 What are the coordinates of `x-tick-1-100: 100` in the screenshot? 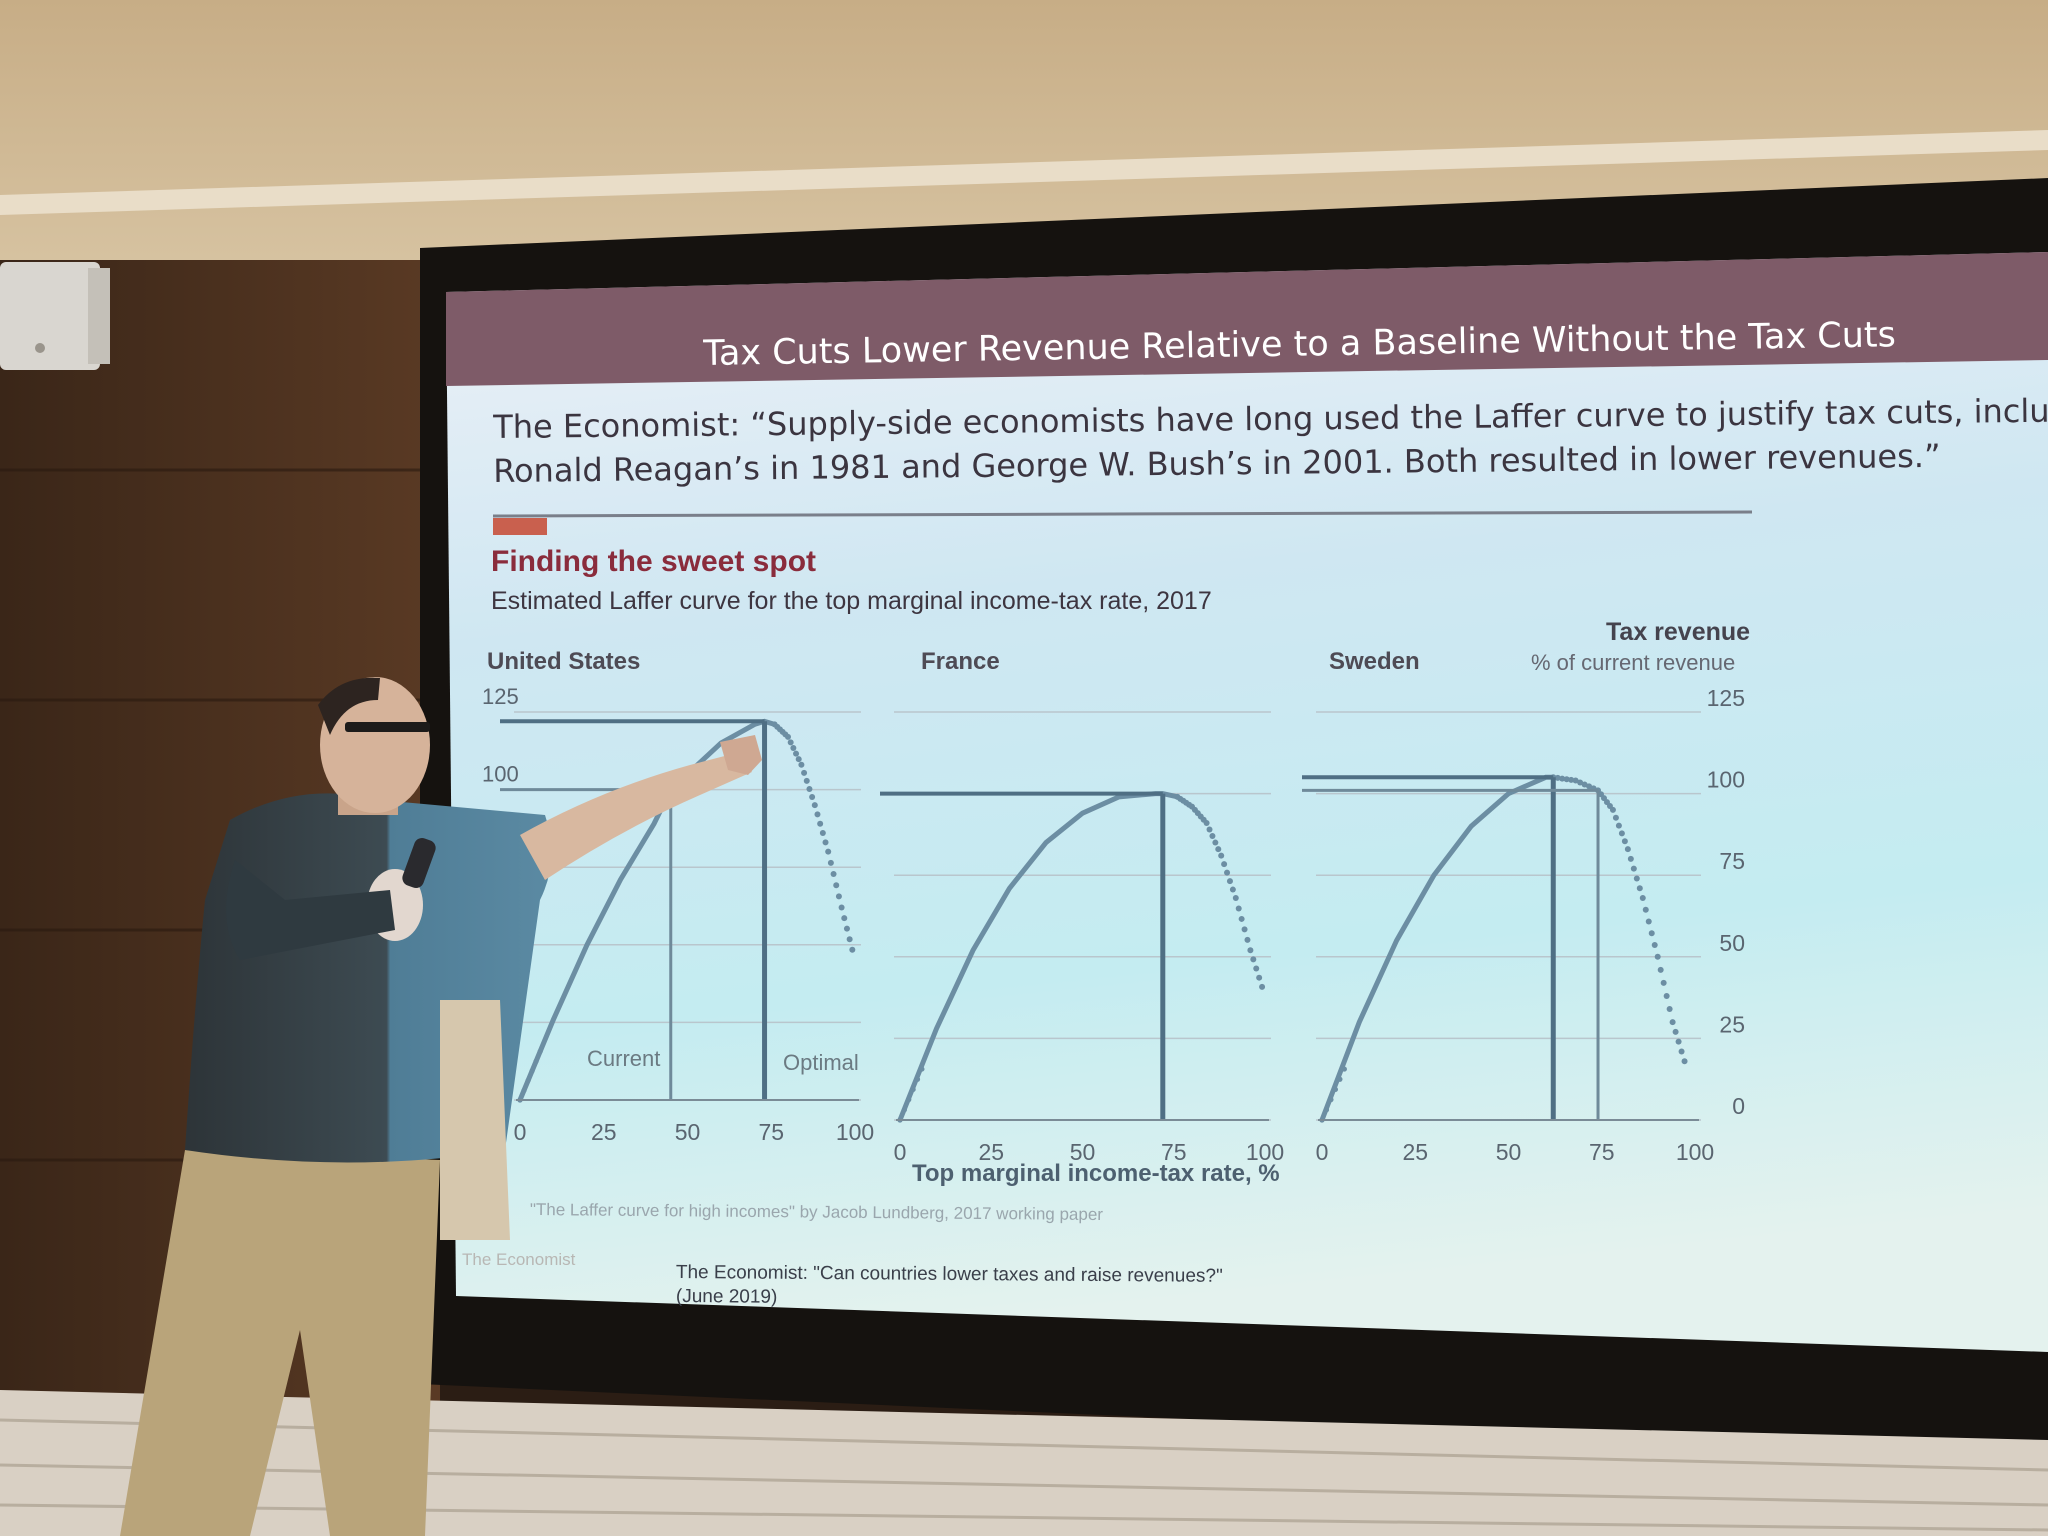 It's located at (1265, 1152).